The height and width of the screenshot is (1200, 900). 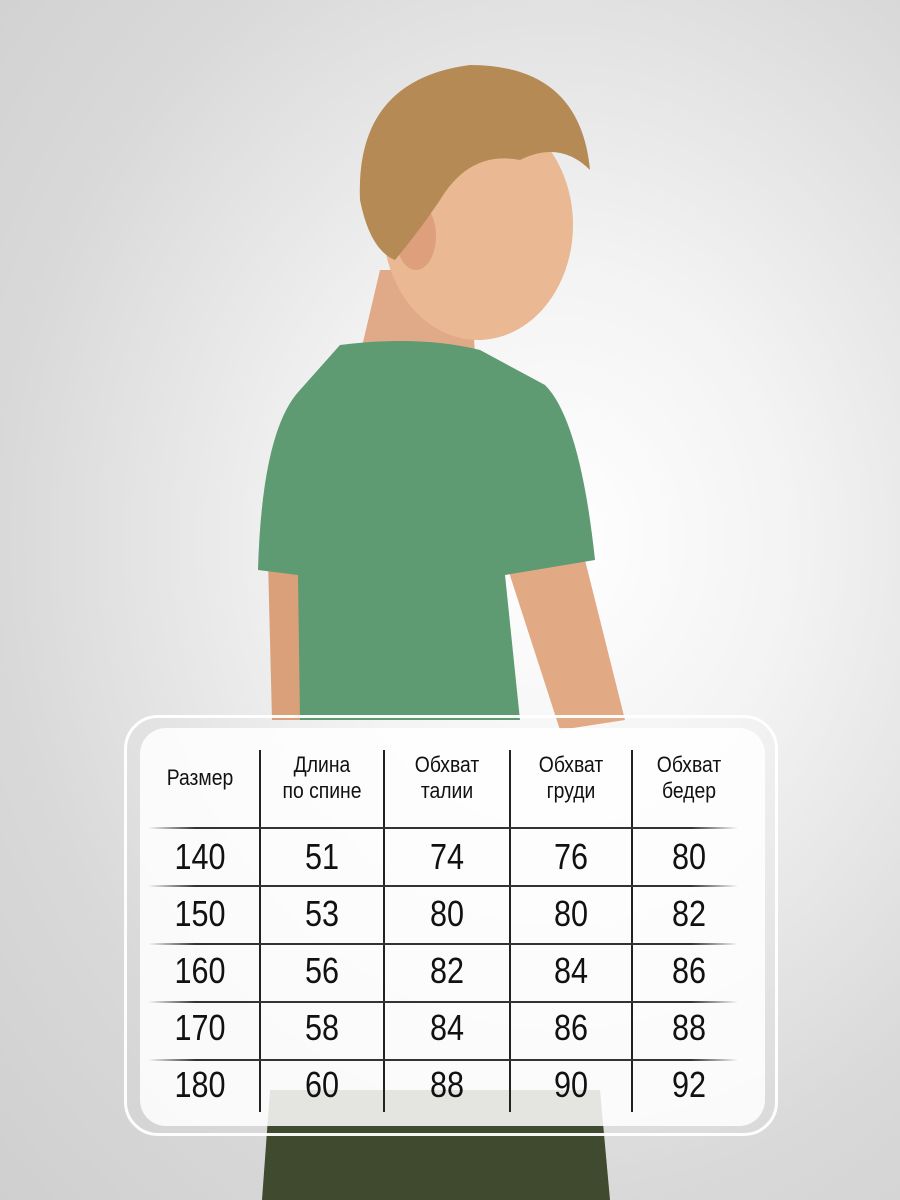 I want to click on table-row: 150 53 80 80 82, so click(x=443, y=913).